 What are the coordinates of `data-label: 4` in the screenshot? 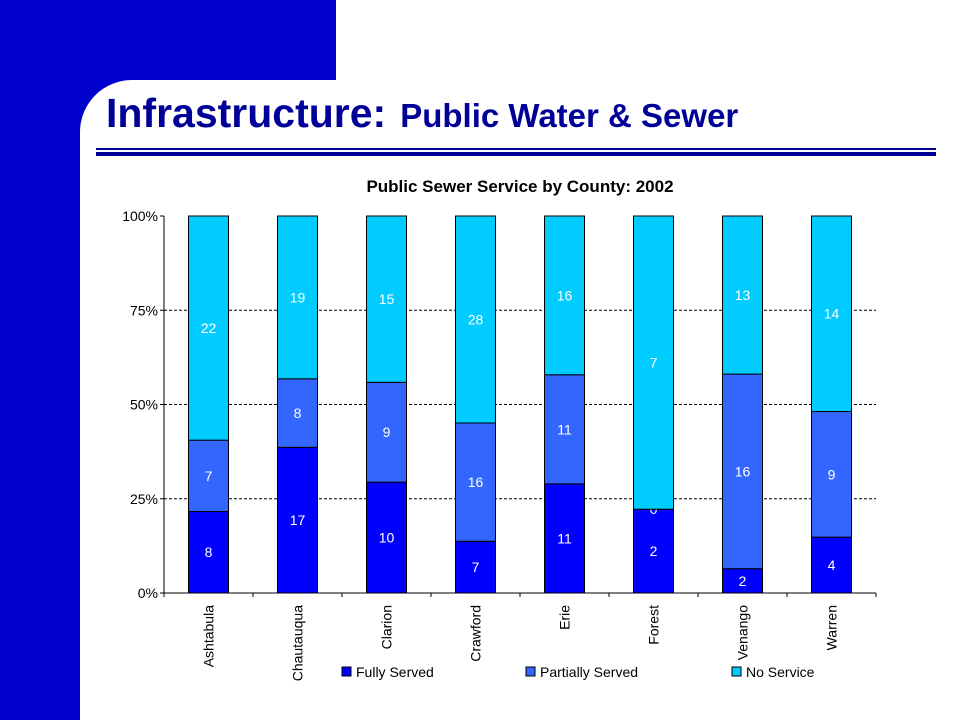 It's located at (832, 565).